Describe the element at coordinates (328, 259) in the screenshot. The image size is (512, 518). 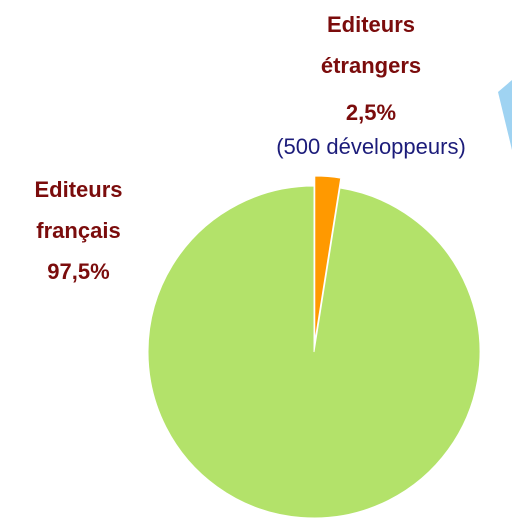
I see `pie-slice` at that location.